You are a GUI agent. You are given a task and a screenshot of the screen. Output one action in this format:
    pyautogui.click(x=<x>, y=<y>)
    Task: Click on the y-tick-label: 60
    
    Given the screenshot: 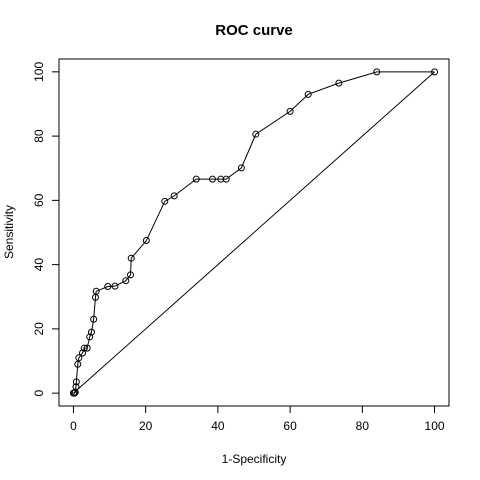 What is the action you would take?
    pyautogui.click(x=39, y=200)
    